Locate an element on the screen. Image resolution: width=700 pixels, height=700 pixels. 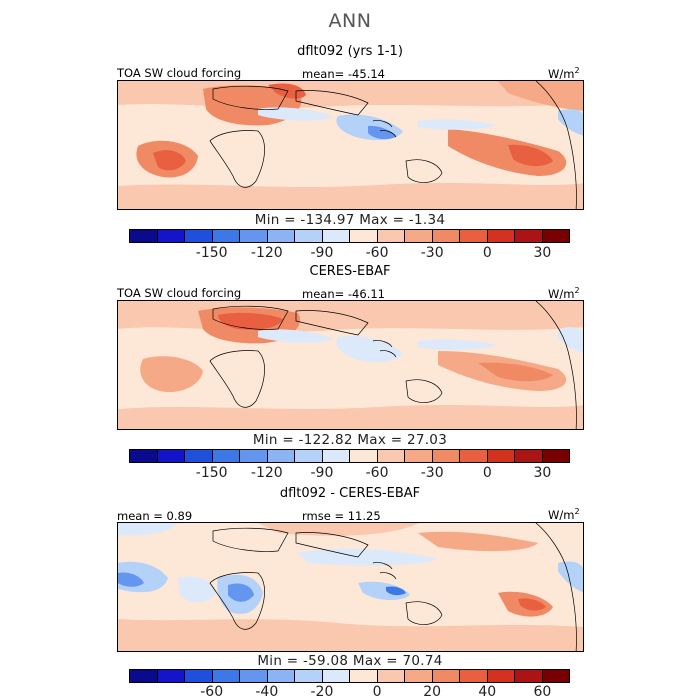
panel1-map is located at coordinates (350, 145).